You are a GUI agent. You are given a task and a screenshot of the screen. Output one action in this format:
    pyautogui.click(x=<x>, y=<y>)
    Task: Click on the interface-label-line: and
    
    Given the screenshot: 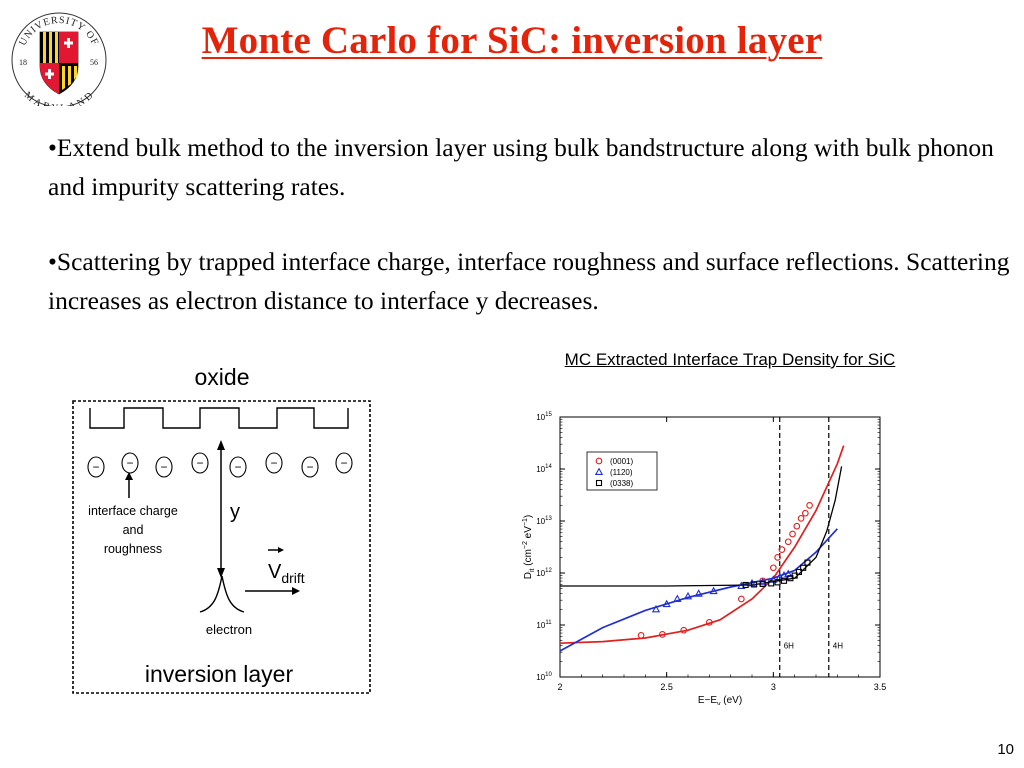 What is the action you would take?
    pyautogui.click(x=133, y=530)
    